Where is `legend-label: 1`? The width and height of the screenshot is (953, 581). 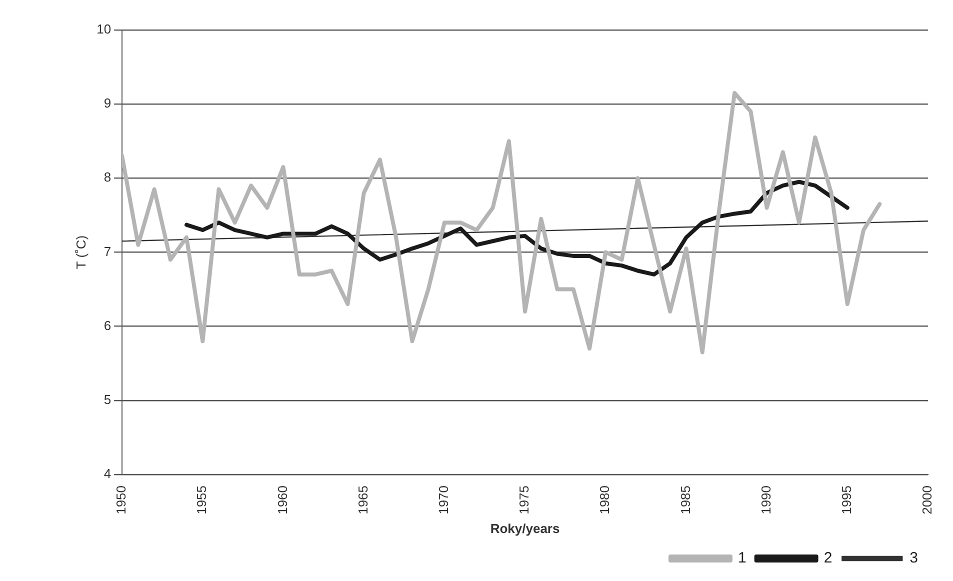 legend-label: 1 is located at coordinates (742, 558).